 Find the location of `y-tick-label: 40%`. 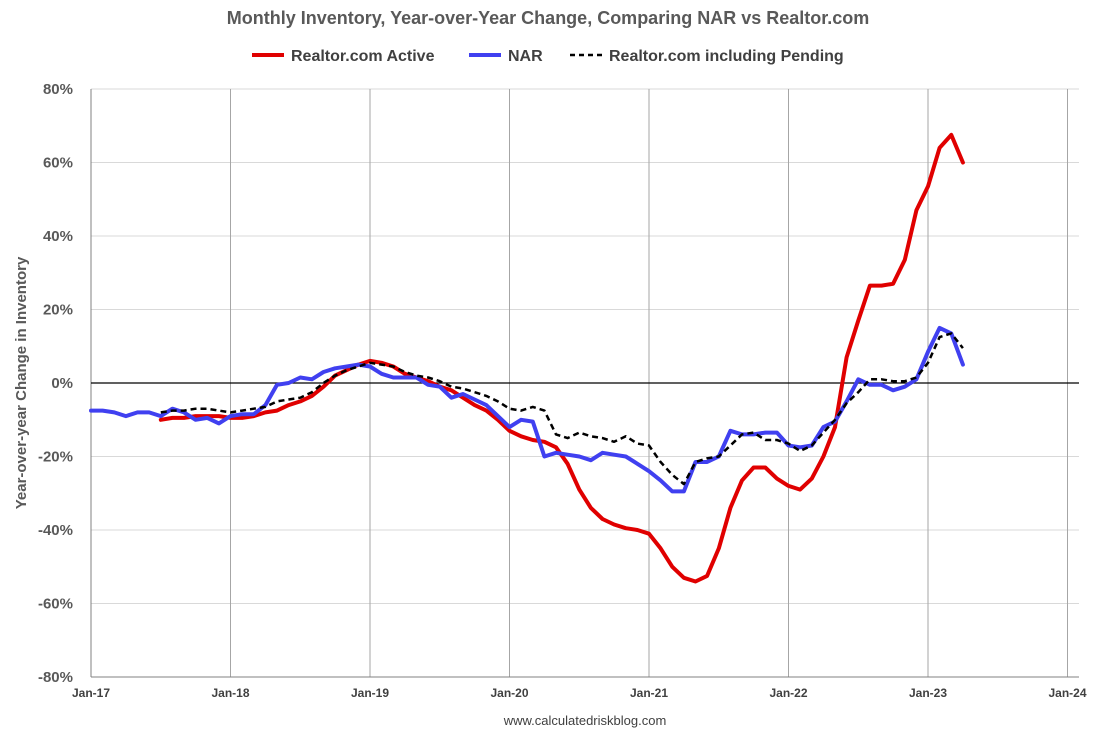

y-tick-label: 40% is located at coordinates (58, 236).